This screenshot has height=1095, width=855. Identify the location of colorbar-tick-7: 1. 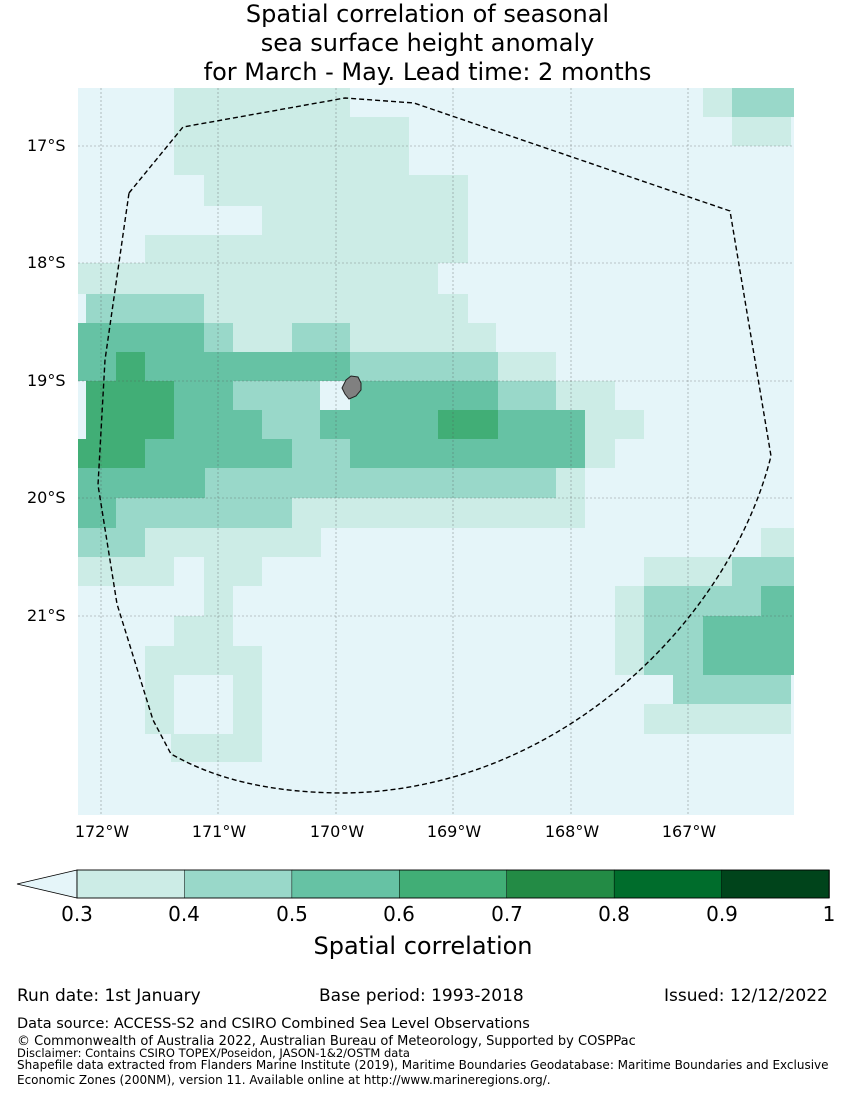
(829, 914).